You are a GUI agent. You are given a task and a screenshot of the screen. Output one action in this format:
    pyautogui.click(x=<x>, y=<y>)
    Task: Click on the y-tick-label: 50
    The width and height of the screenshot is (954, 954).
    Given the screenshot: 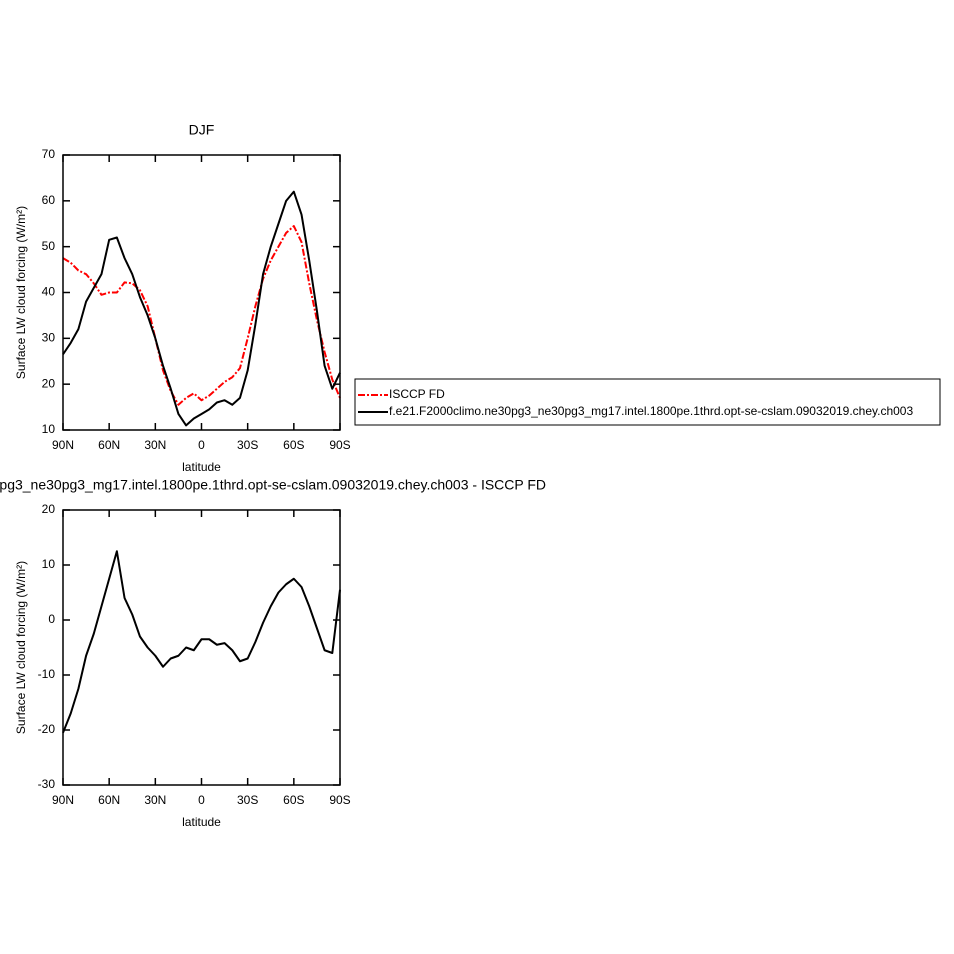 What is the action you would take?
    pyautogui.click(x=49, y=246)
    